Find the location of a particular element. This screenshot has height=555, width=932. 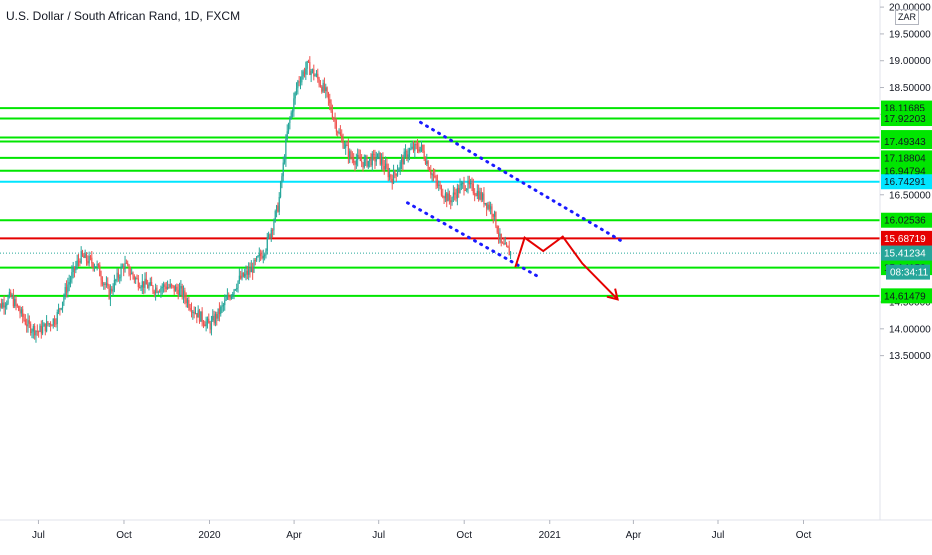

last-price-bg is located at coordinates (906, 253).